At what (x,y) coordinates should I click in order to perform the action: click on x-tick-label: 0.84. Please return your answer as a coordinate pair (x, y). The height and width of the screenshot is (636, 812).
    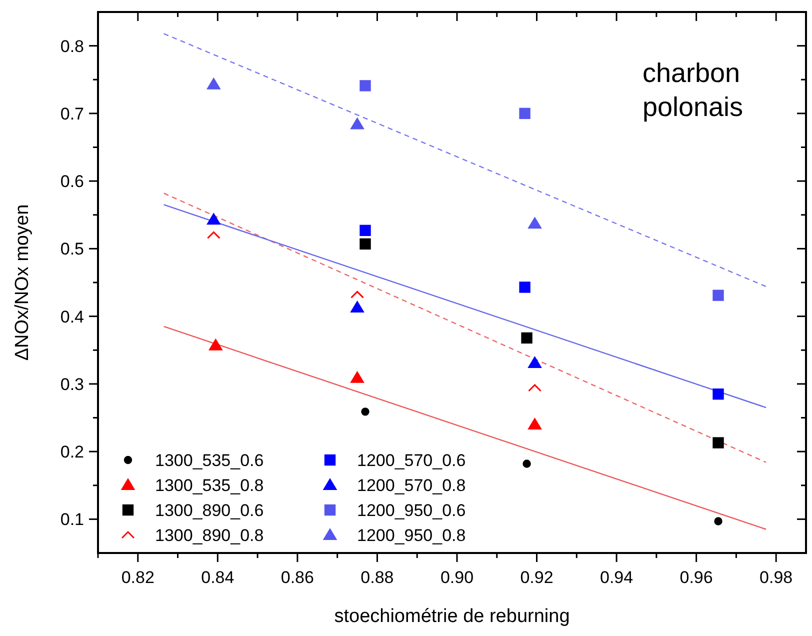
    Looking at the image, I should click on (217, 577).